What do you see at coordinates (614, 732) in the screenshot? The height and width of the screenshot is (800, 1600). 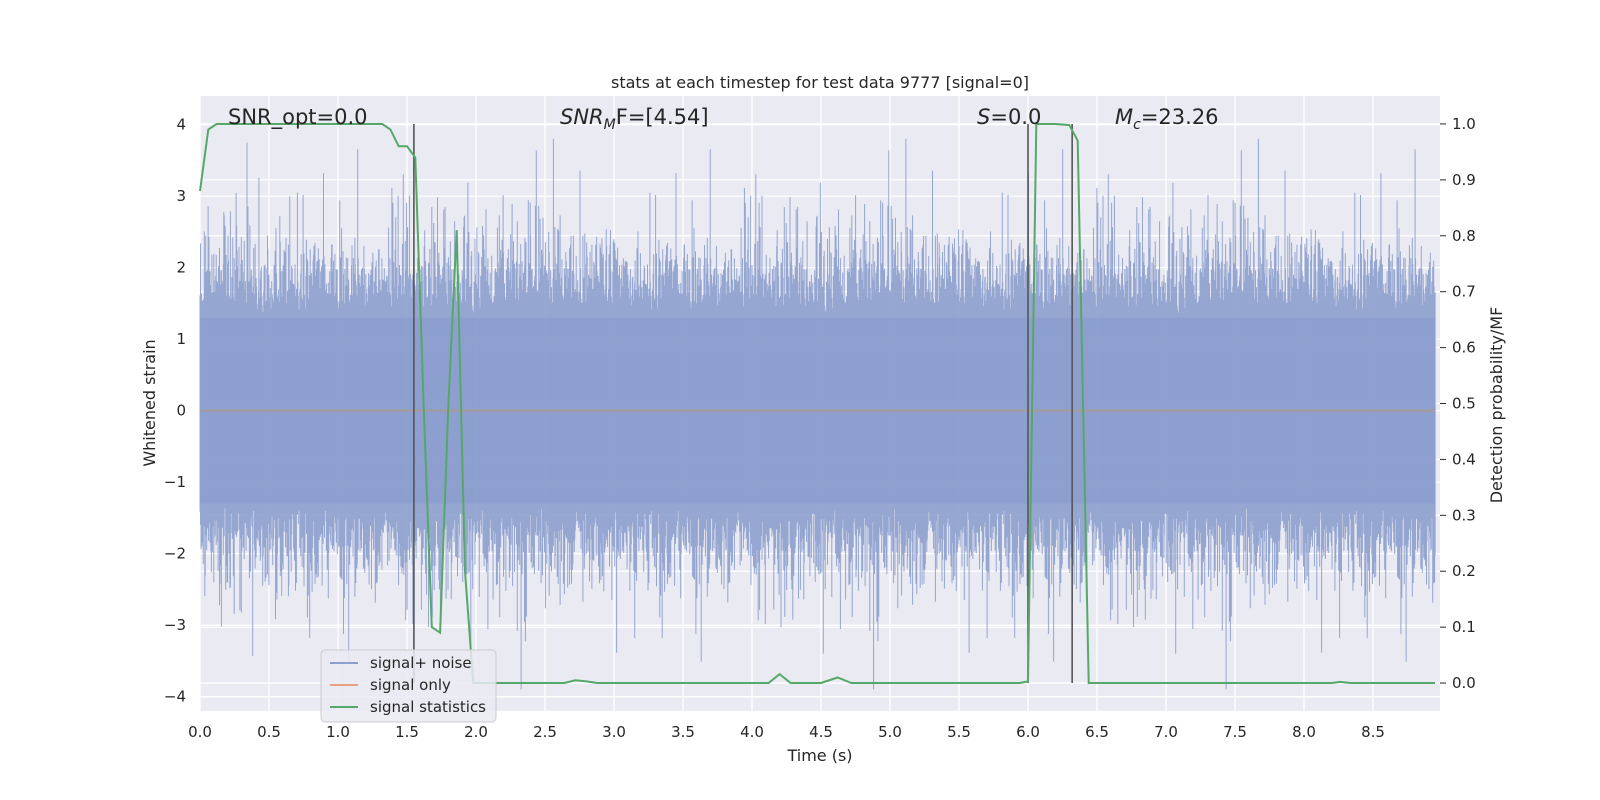 I see `x-tick-label: 3.0` at bounding box center [614, 732].